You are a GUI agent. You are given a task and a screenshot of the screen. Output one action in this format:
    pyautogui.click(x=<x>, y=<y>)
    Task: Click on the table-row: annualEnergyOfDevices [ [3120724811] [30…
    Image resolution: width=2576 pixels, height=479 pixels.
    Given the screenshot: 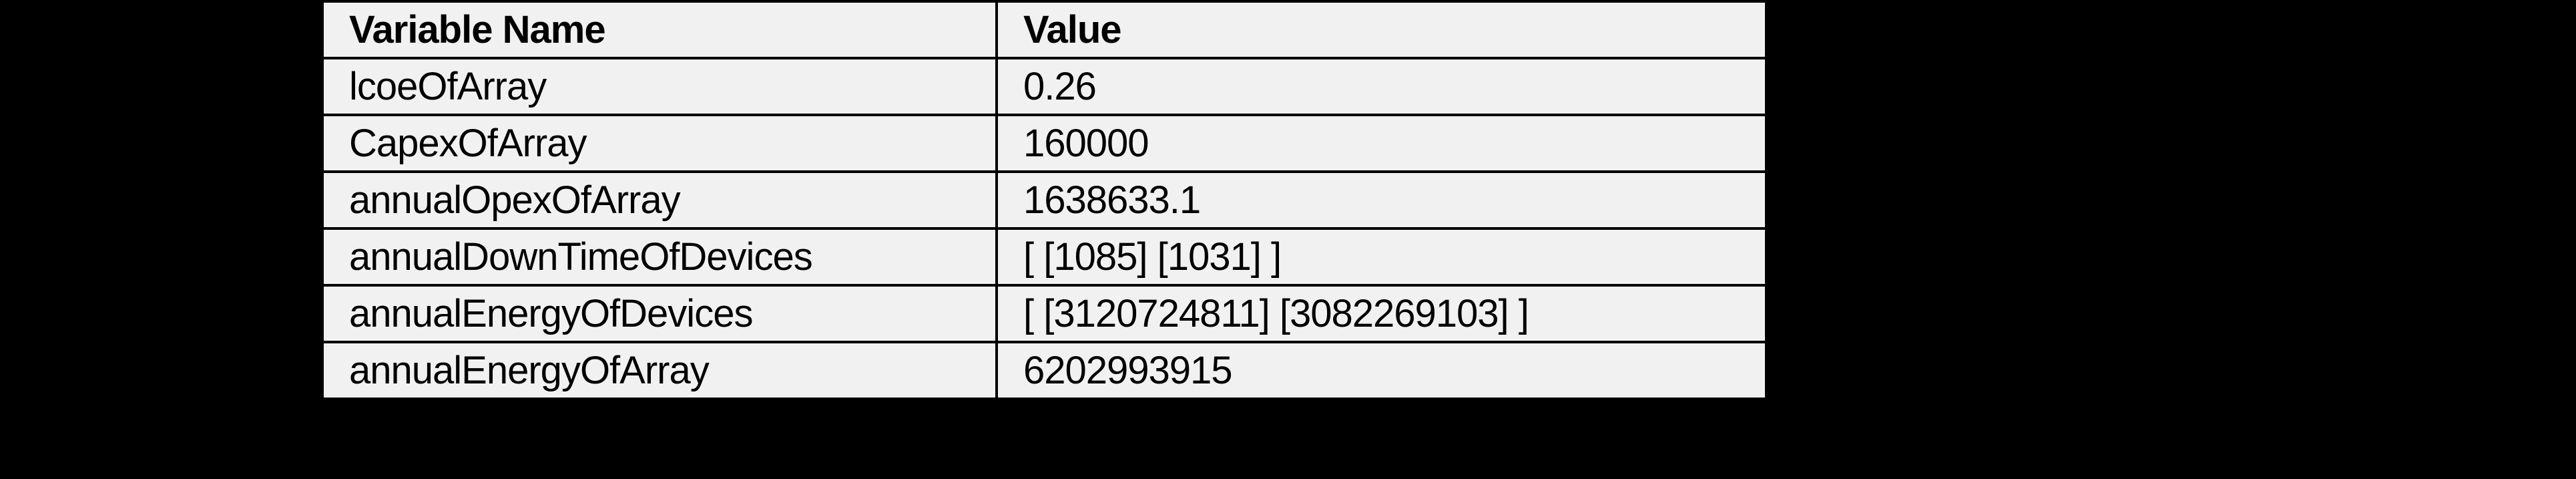 What is the action you would take?
    pyautogui.click(x=1044, y=313)
    